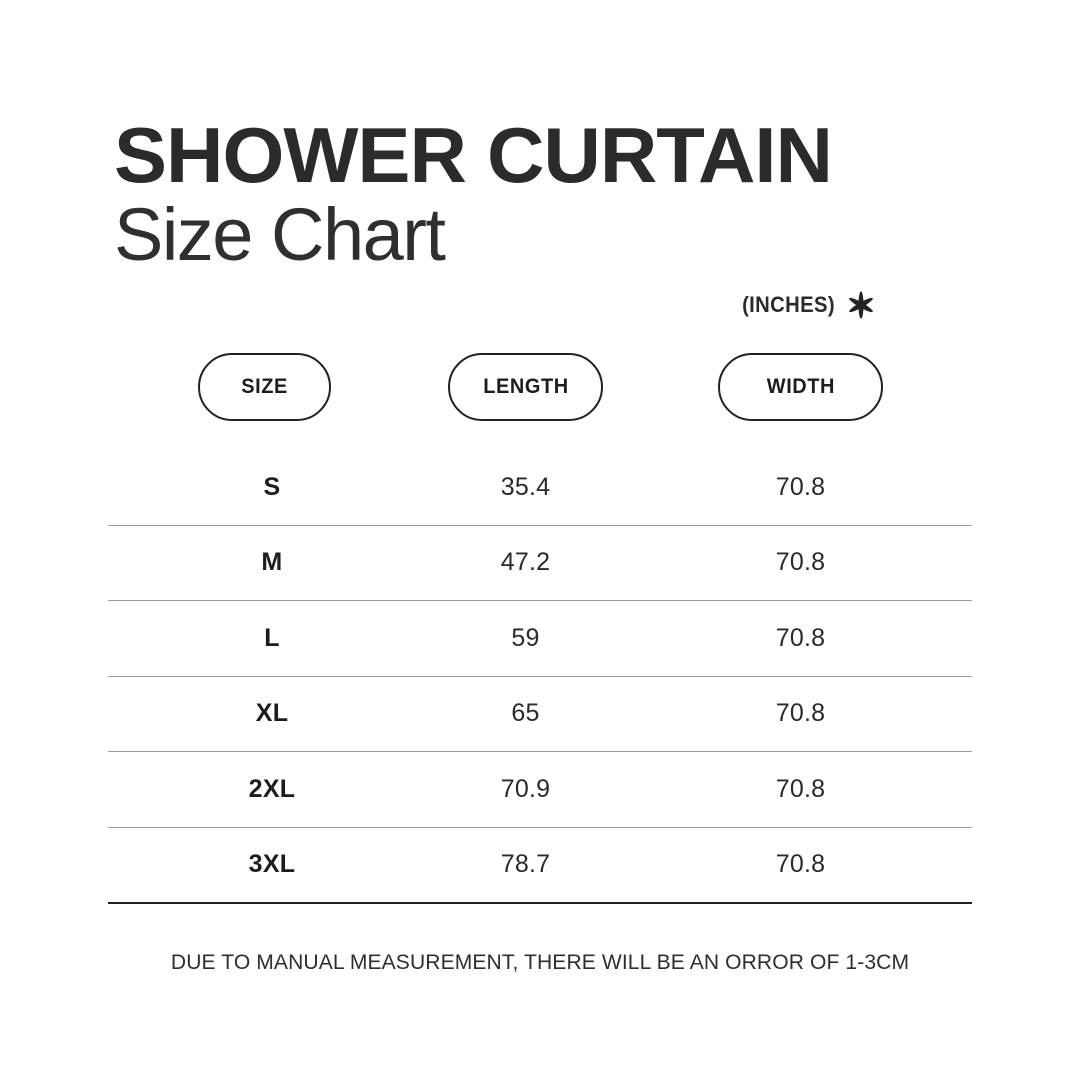 The width and height of the screenshot is (1080, 1080). What do you see at coordinates (525, 713) in the screenshot?
I see `cell-length: 65` at bounding box center [525, 713].